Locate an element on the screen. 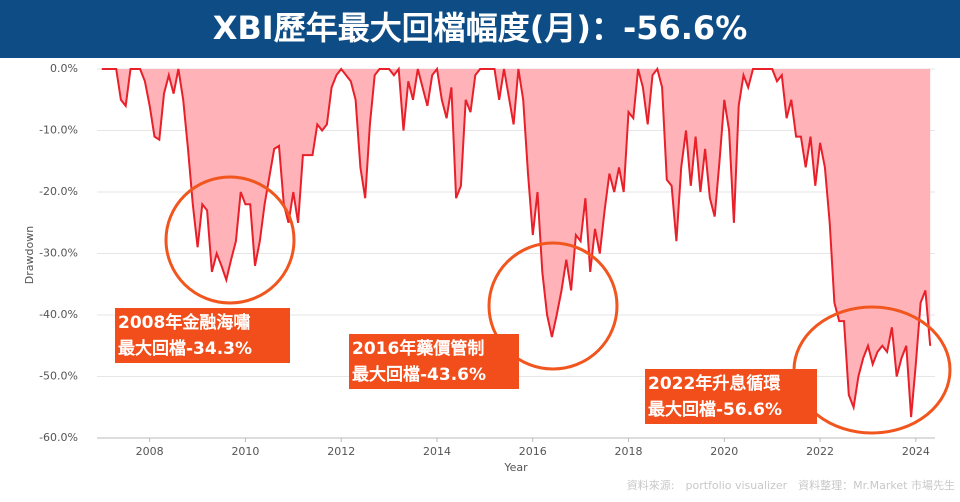  x-axis-label: Year is located at coordinates (515, 467).